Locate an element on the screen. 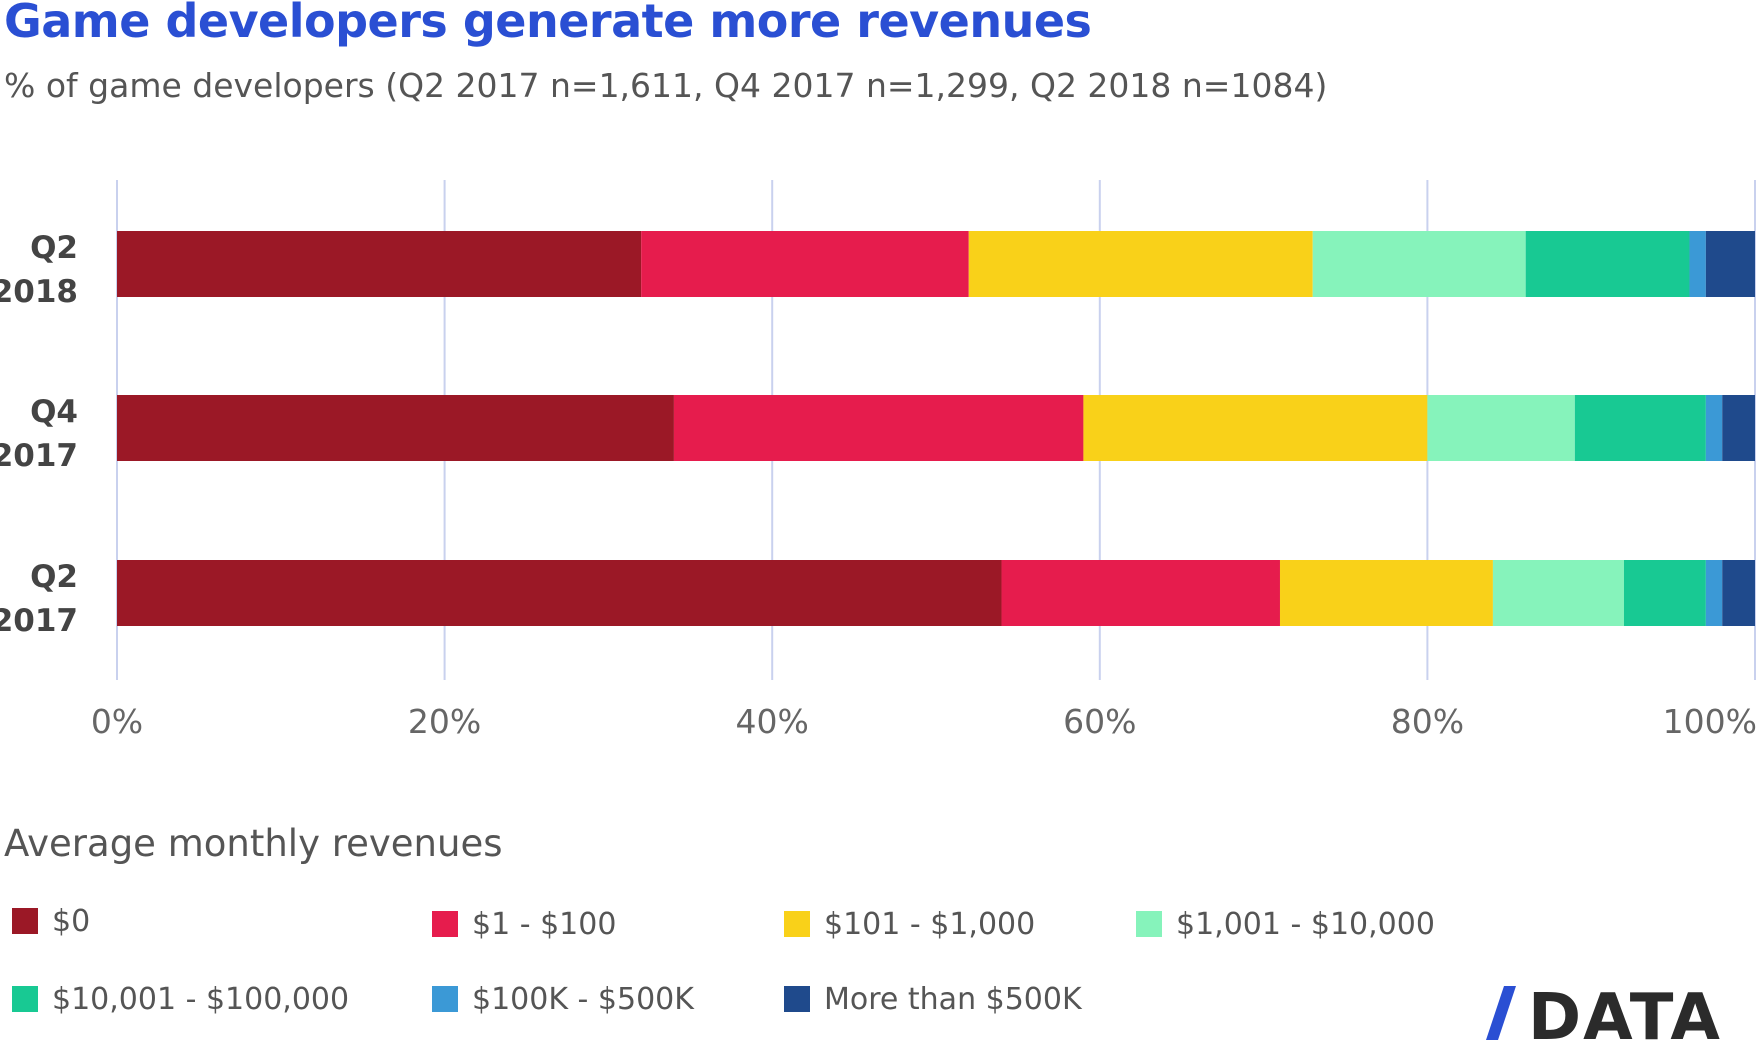 Image resolution: width=1758 pixels, height=1046 pixels. legend-item-4: $10,001 - $100,000 is located at coordinates (180, 999).